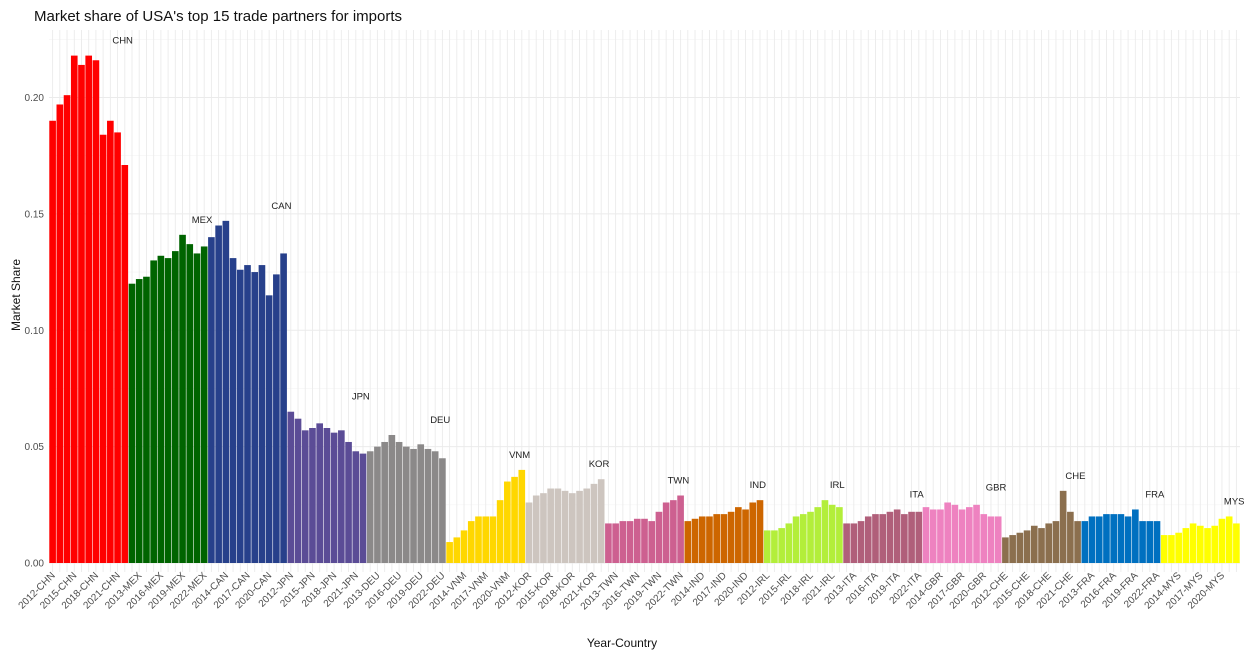 The height and width of the screenshot is (650, 1244). I want to click on bar-2017-twn, so click(644, 540).